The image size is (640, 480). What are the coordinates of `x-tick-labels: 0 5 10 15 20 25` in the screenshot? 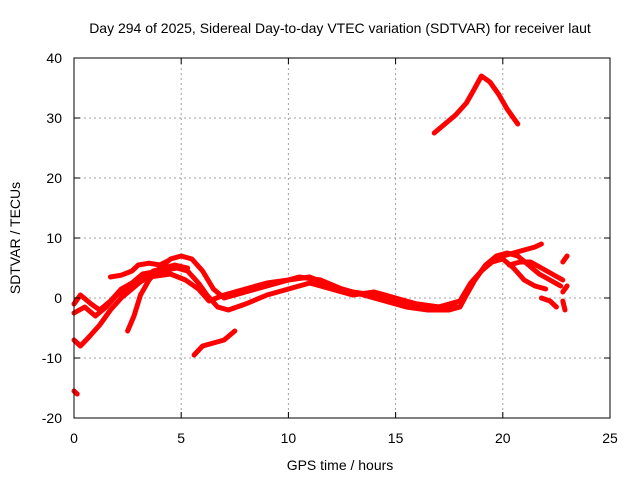 It's located at (344, 438).